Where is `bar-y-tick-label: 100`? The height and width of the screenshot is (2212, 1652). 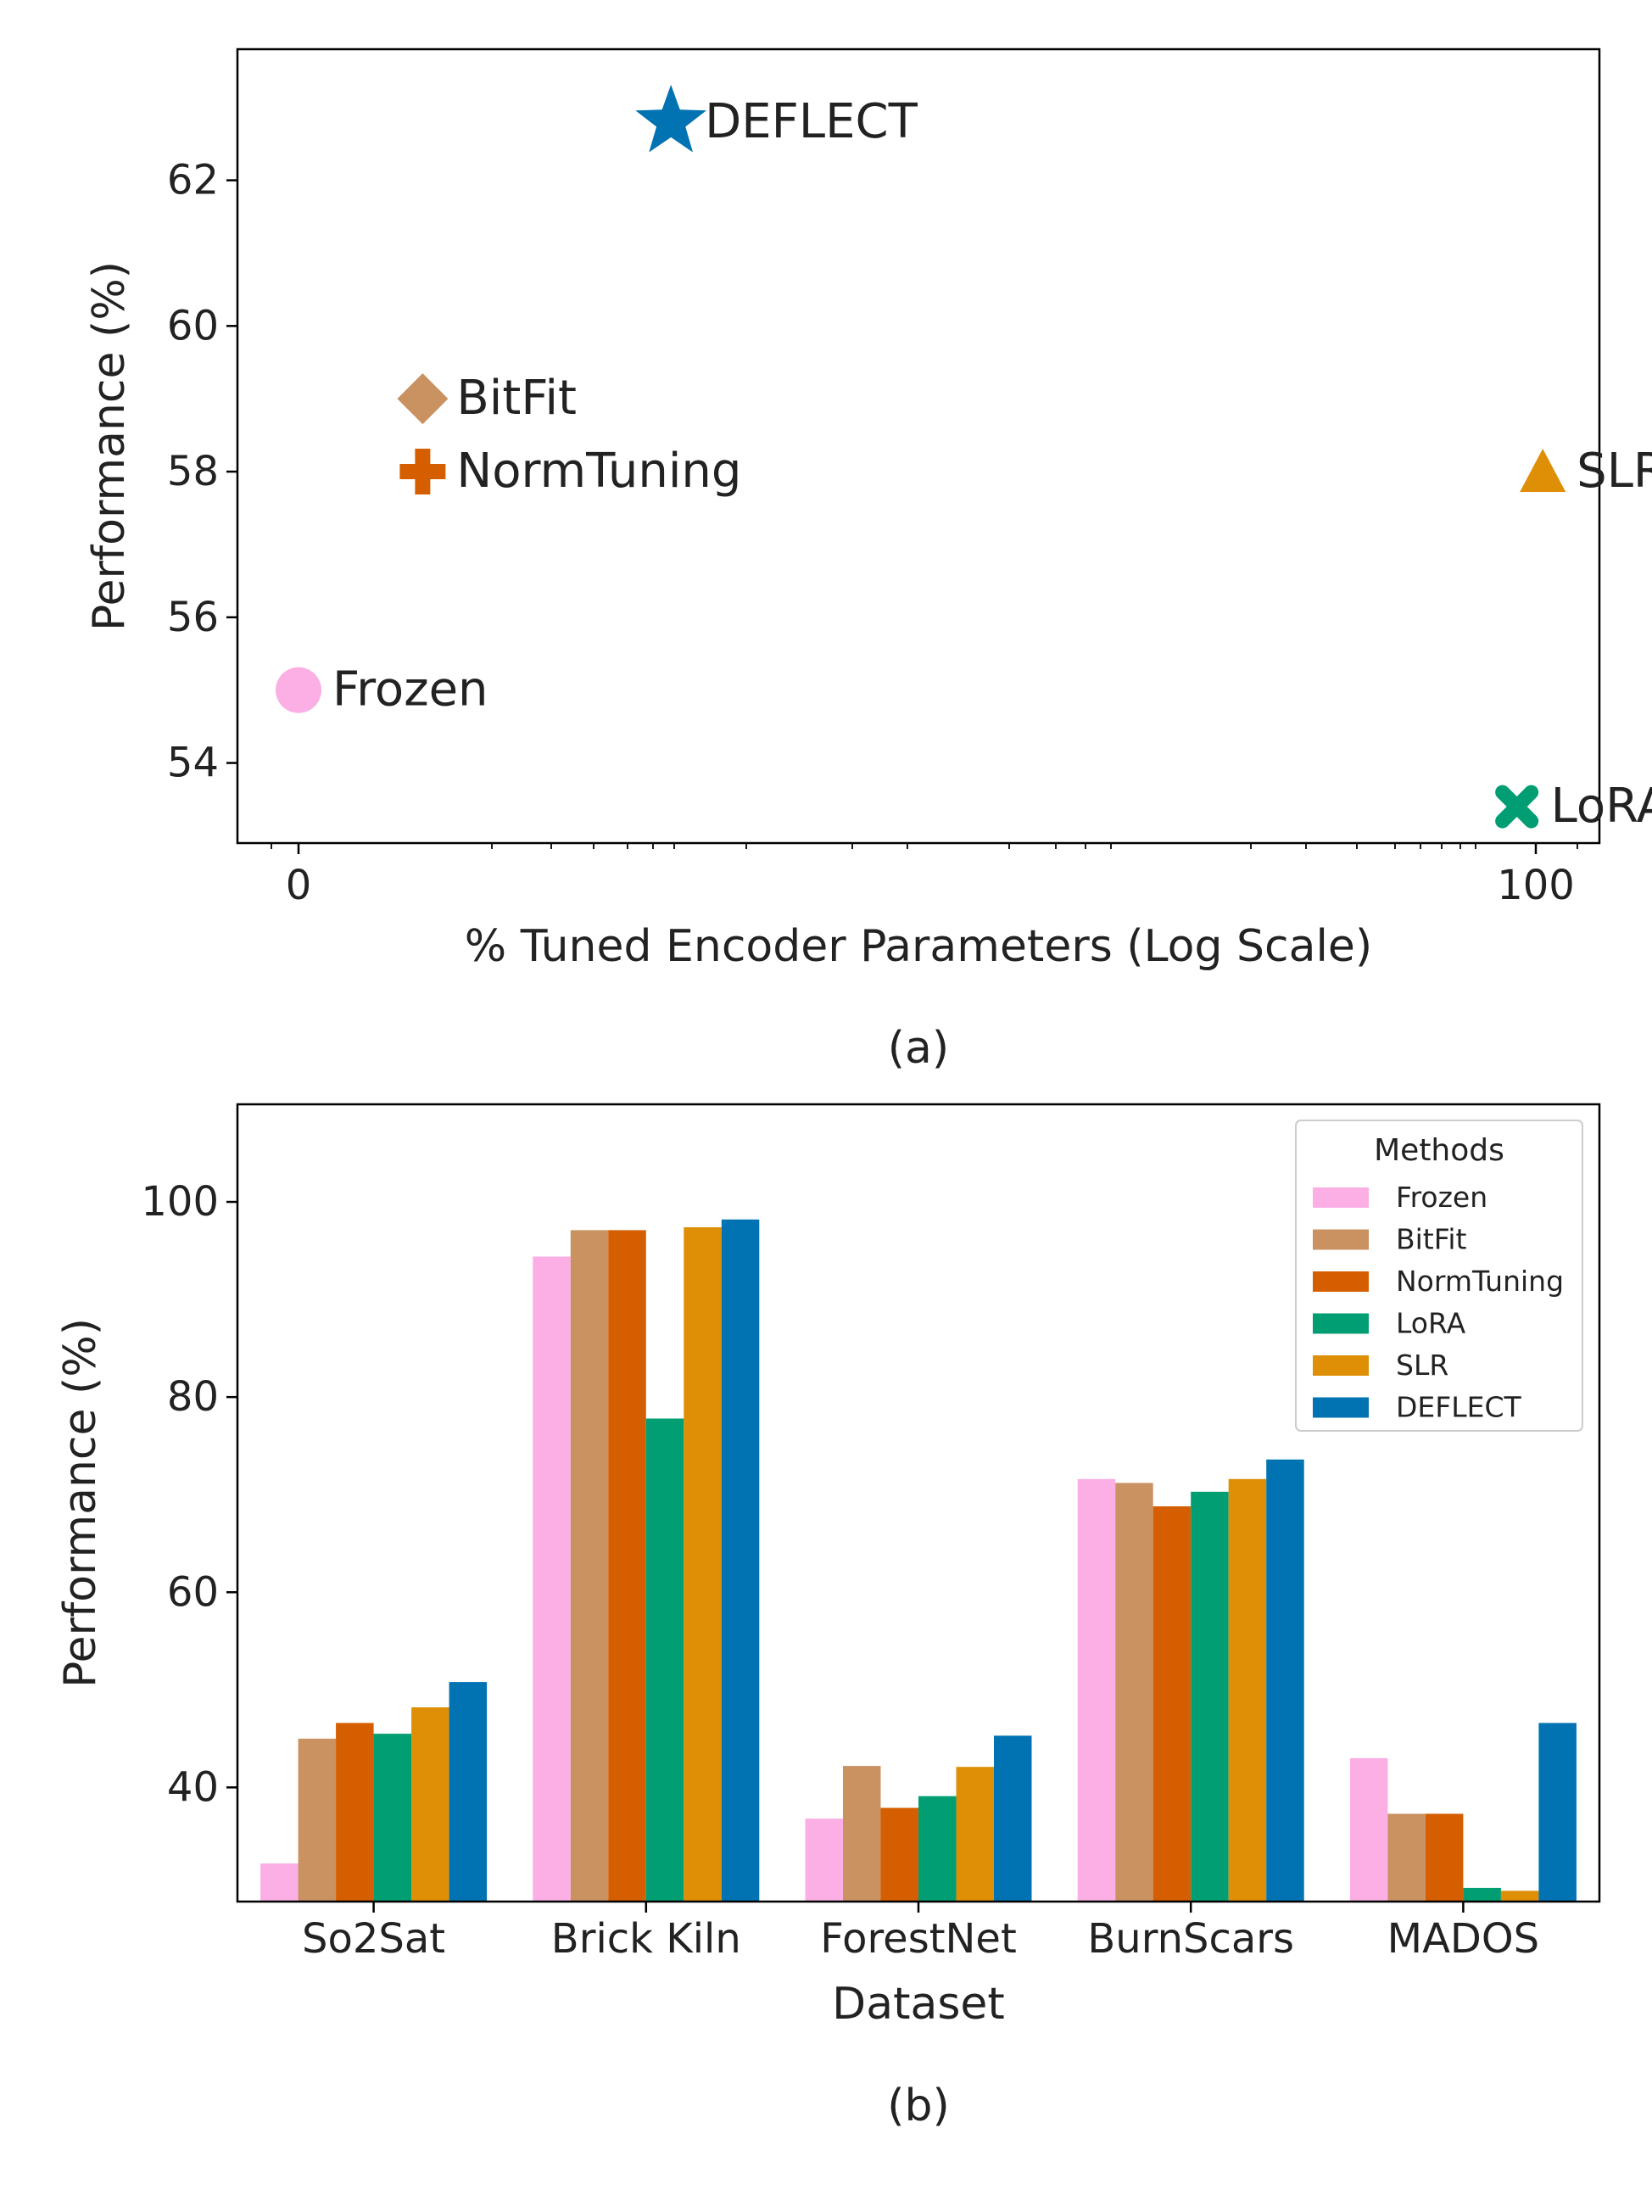
bar-y-tick-label: 100 is located at coordinates (180, 1202).